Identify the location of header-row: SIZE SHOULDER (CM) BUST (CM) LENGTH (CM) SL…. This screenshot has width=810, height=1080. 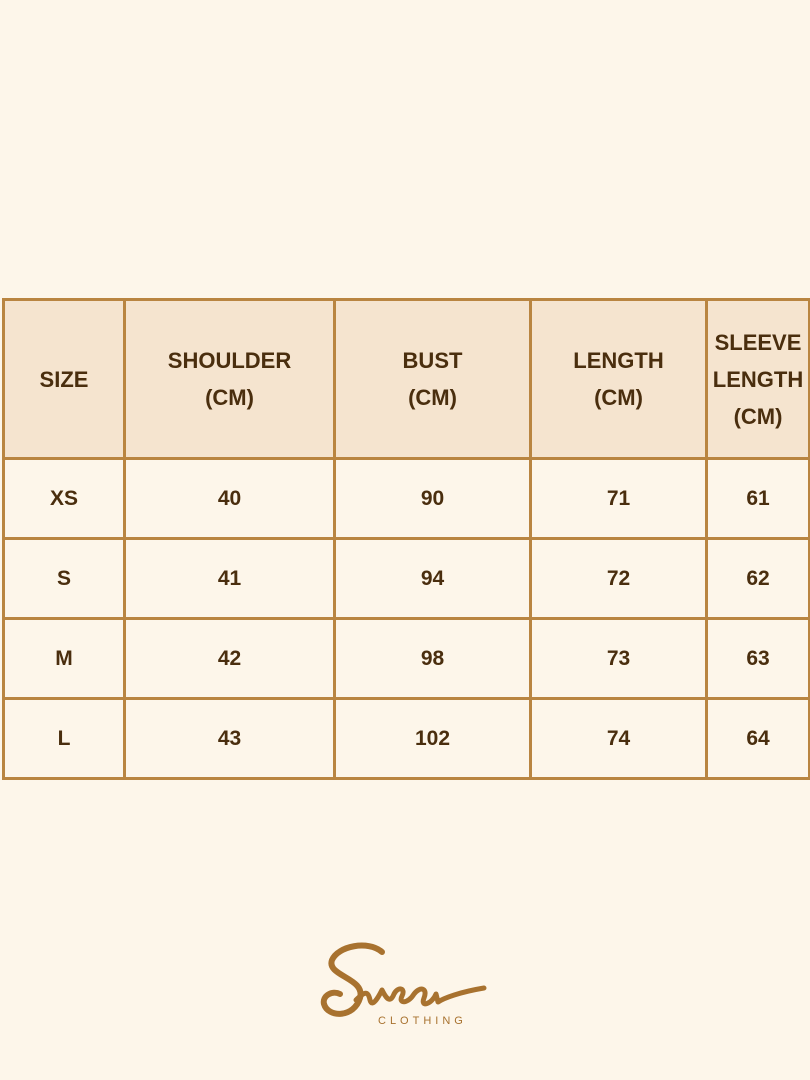
(406, 379).